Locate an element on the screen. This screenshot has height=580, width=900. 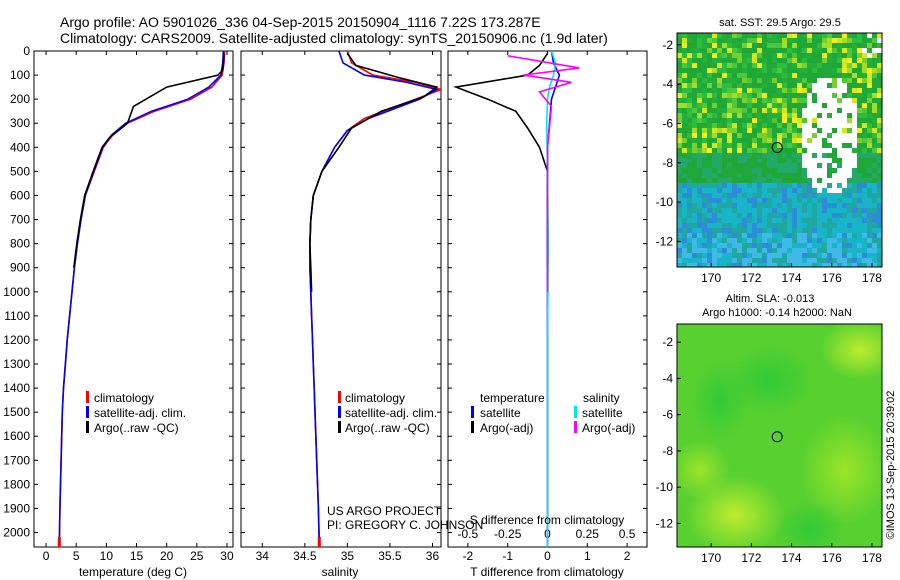
legend-label-s-argo: Argo(-adj) is located at coordinates (608, 428).